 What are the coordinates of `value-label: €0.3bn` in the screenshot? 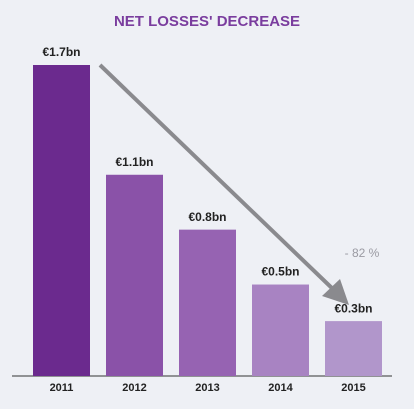 It's located at (353, 308).